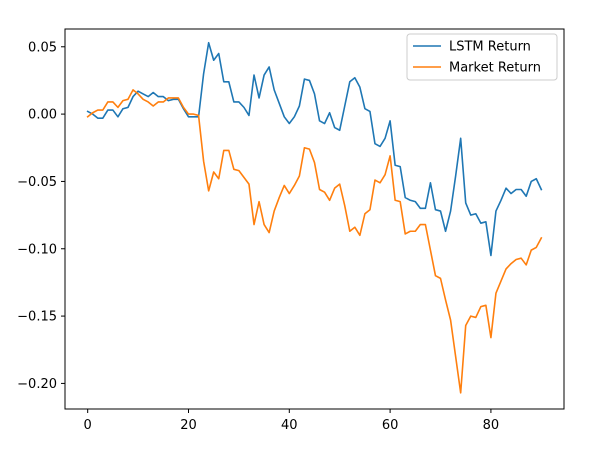  I want to click on y-tick-label: −0.15, so click(37, 317).